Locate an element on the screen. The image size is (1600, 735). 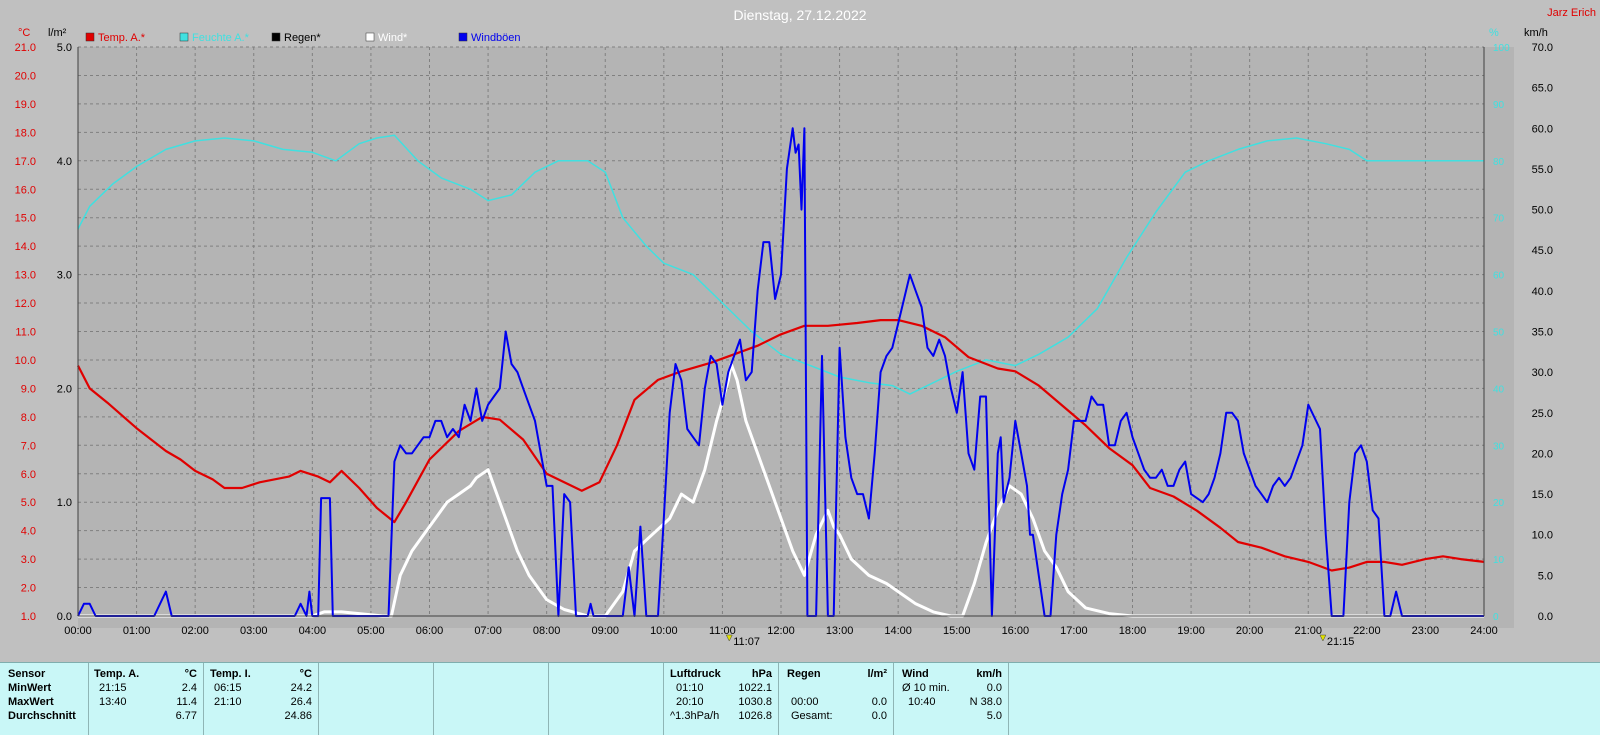
rain-tick-label: 3.0 is located at coordinates (64, 276).